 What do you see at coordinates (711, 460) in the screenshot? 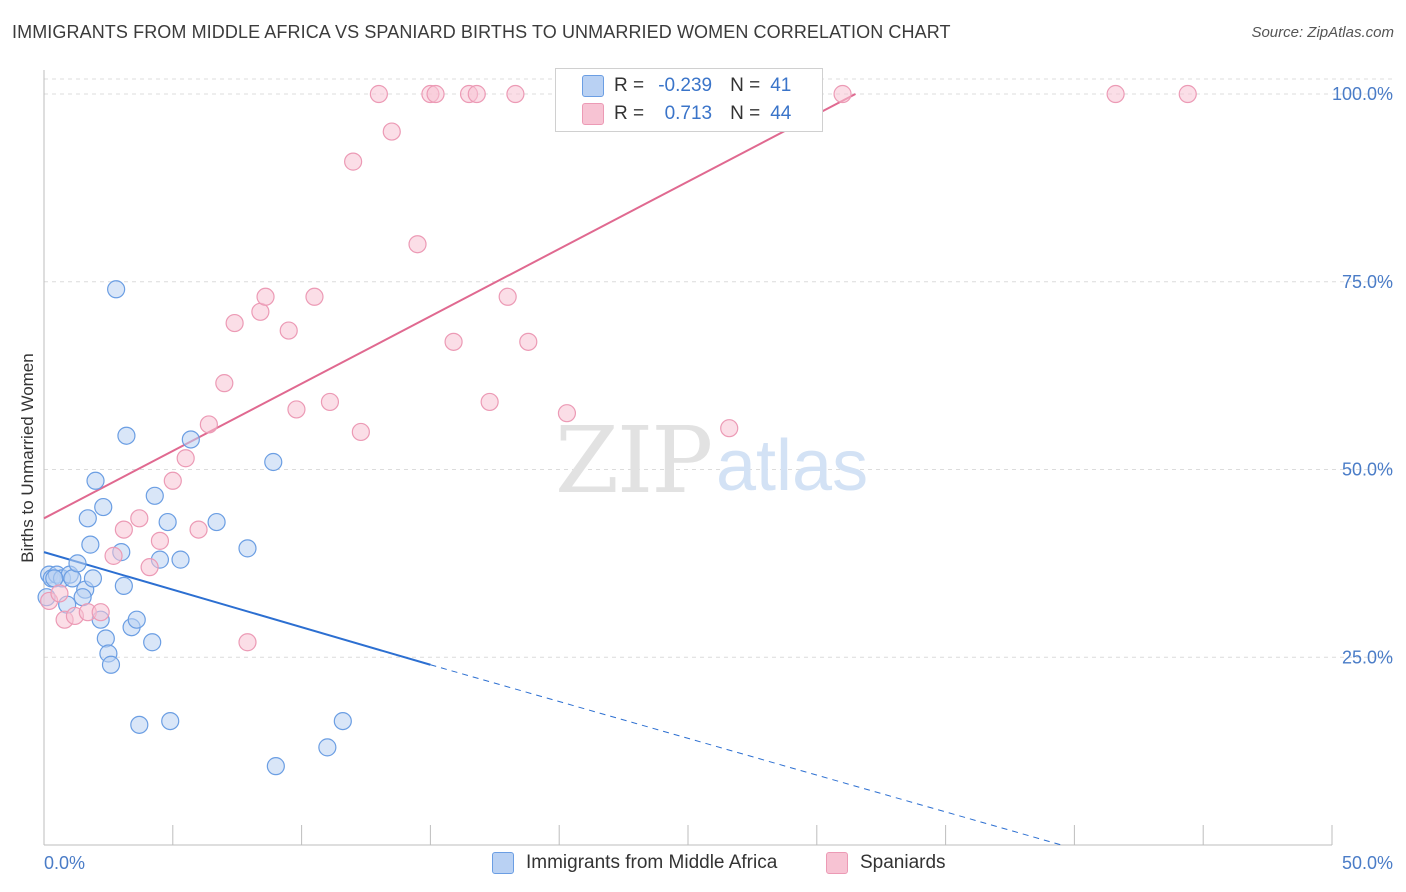
I see `watermark: ZIP atlas` at bounding box center [711, 460].